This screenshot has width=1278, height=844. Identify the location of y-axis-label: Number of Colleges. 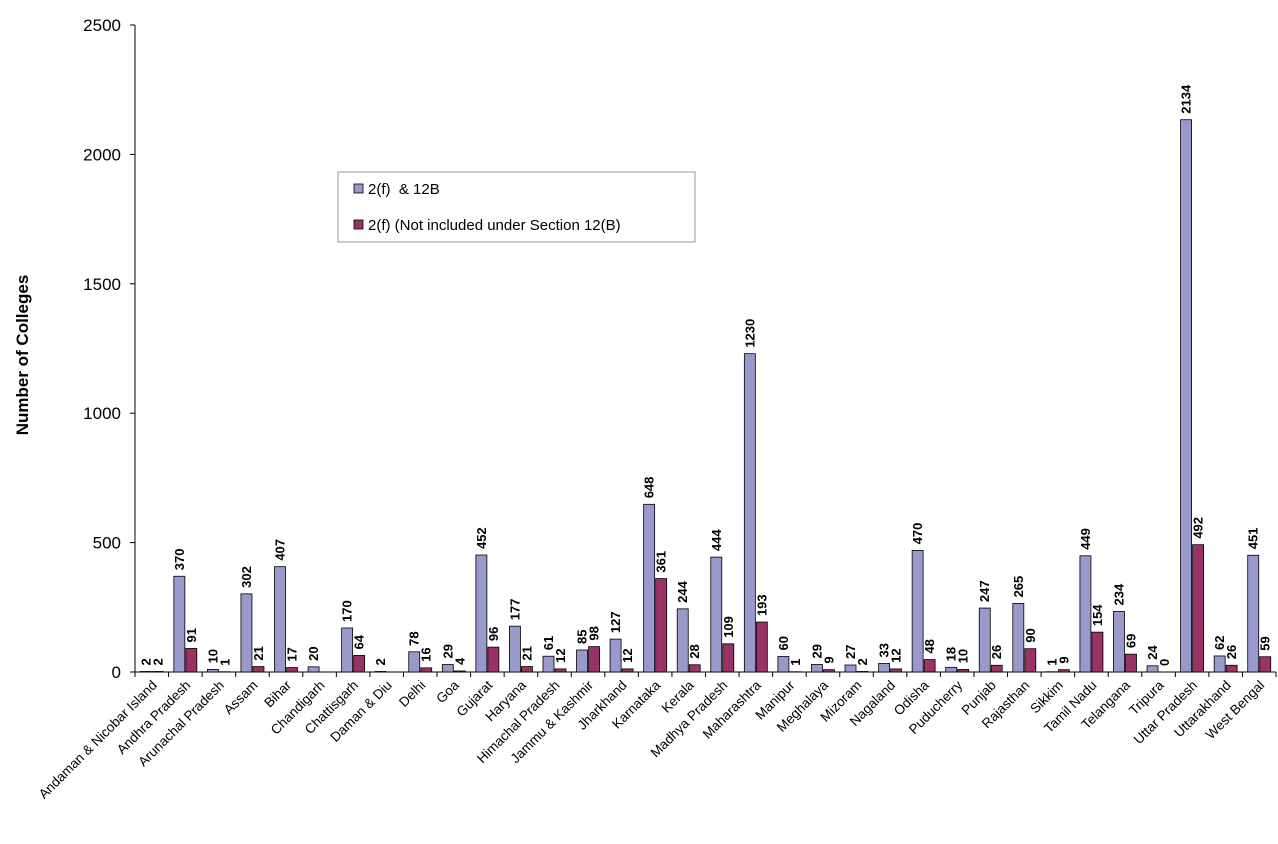
(22, 355).